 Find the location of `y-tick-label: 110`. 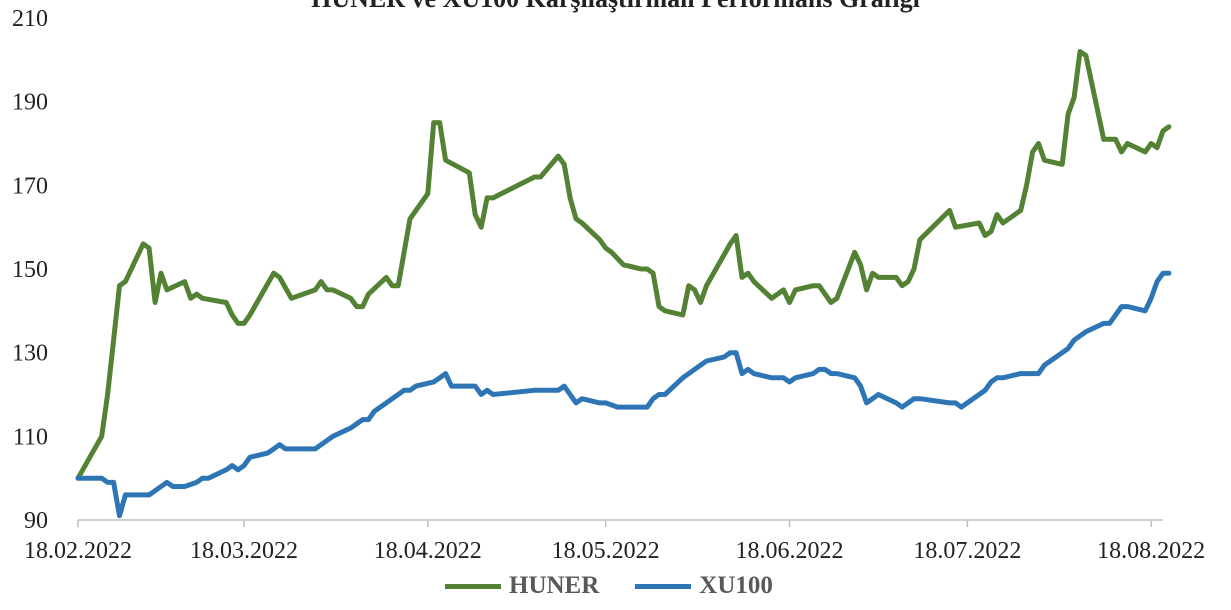

y-tick-label: 110 is located at coordinates (30, 437).